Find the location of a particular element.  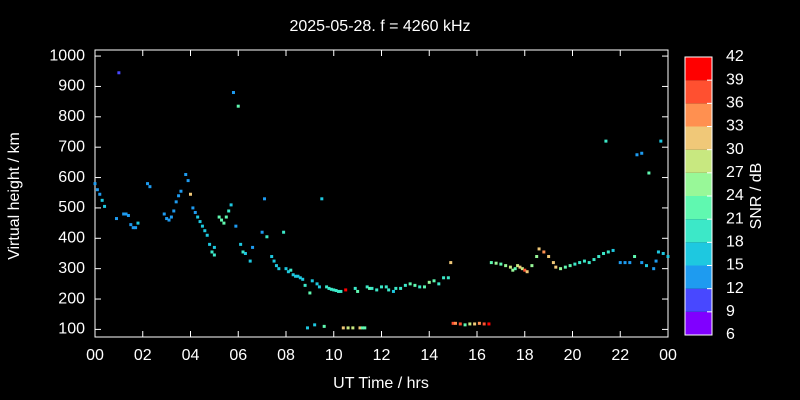

colorbar-tick-label: 15 is located at coordinates (735, 265).